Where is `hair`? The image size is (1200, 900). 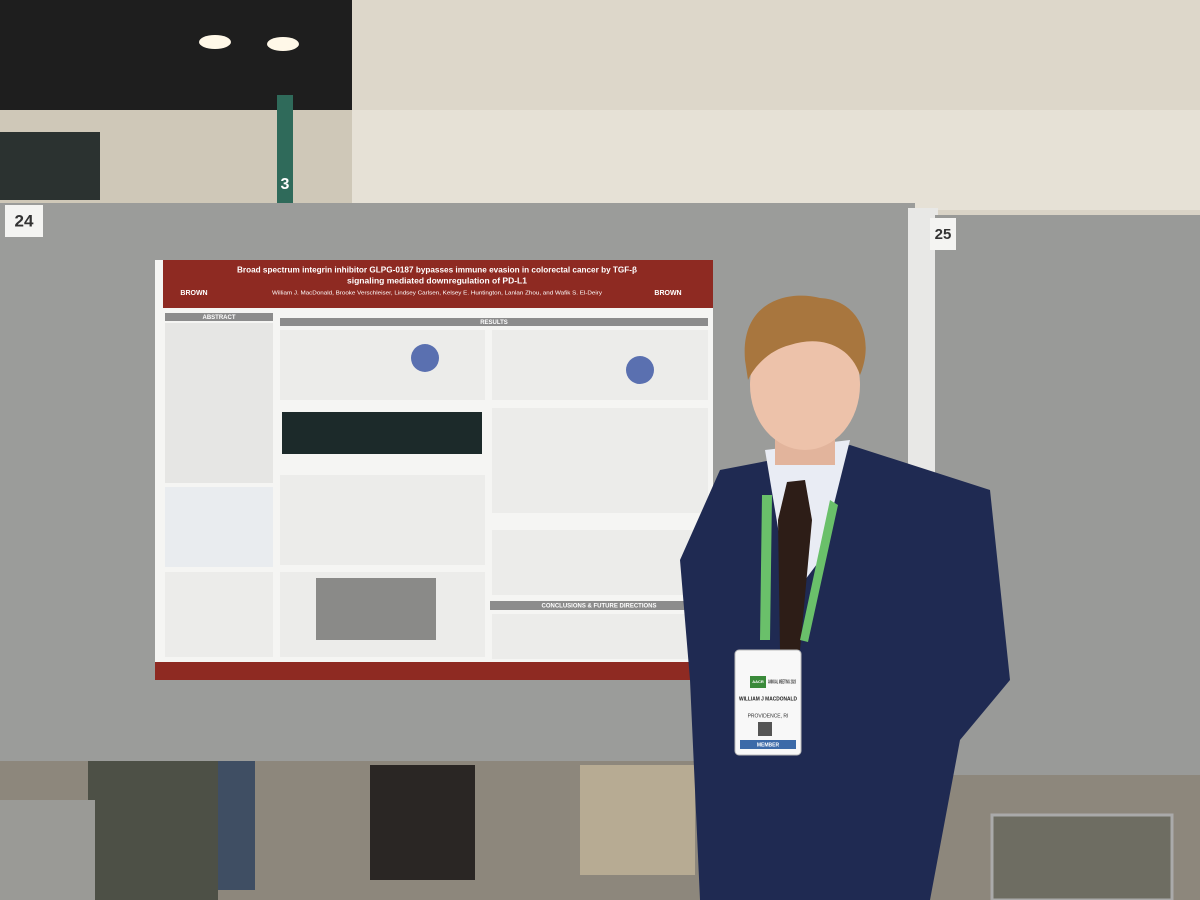 hair is located at coordinates (805, 337).